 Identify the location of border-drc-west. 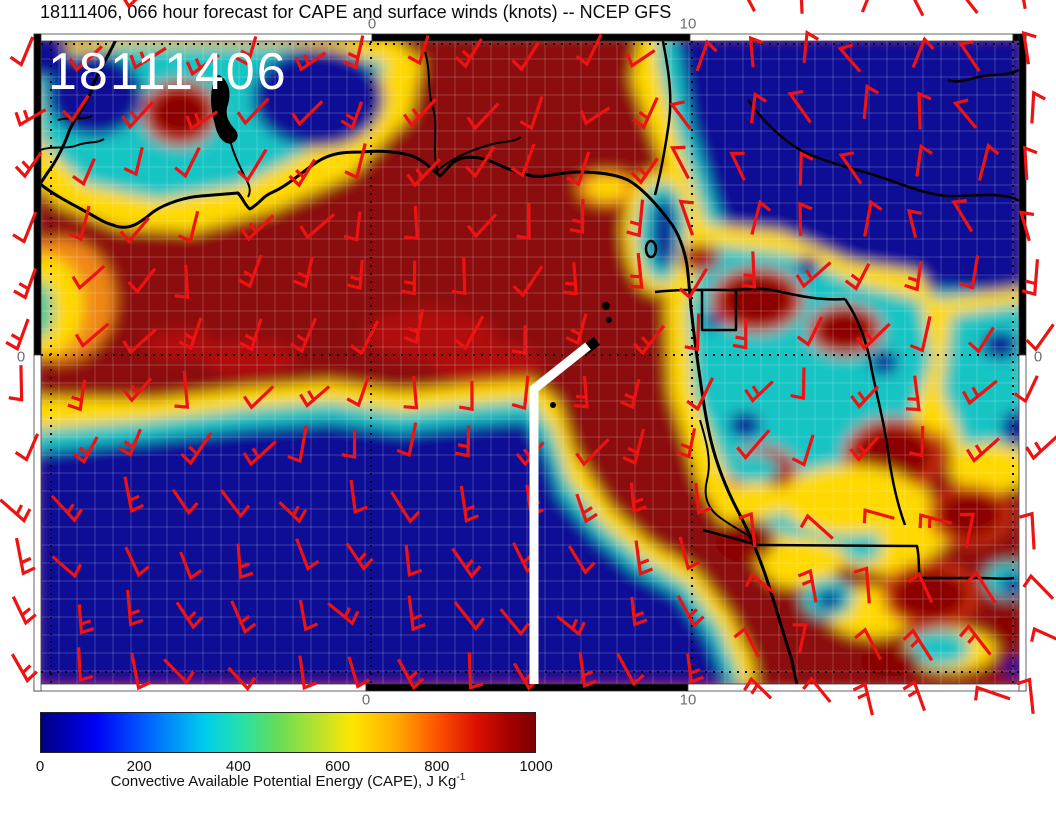
(875, 412).